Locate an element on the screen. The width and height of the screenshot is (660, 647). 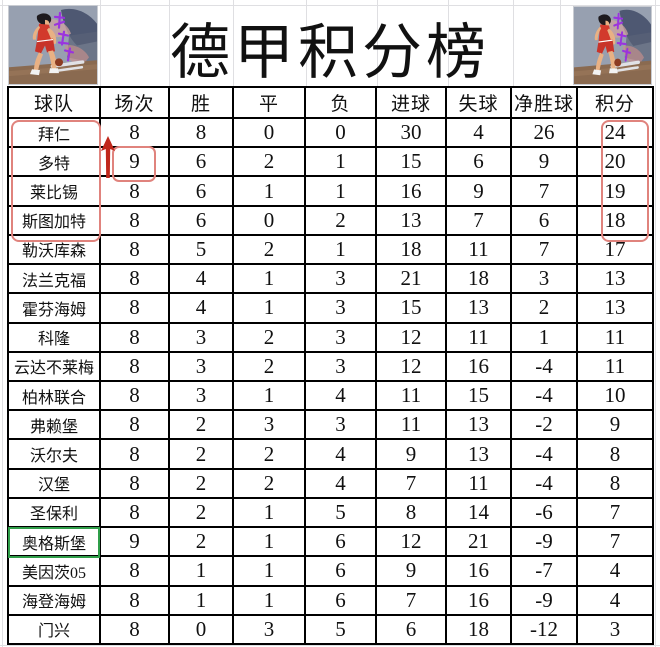
cell-value: -2 is located at coordinates (544, 425).